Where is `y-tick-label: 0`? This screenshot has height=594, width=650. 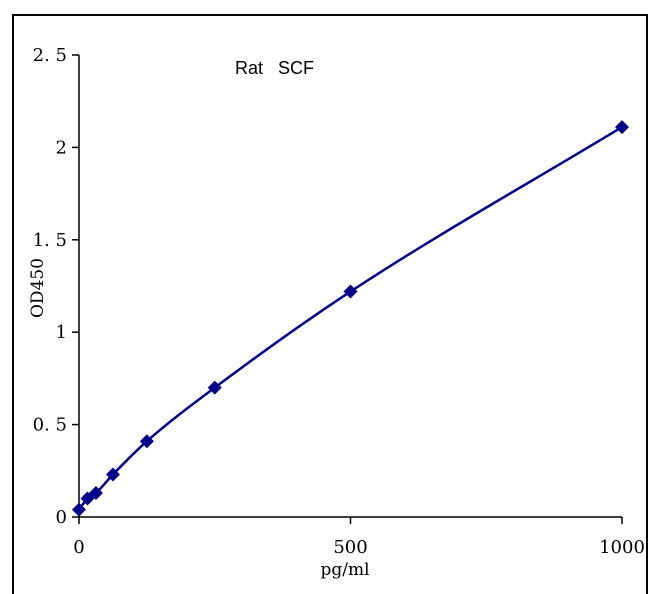
y-tick-label: 0 is located at coordinates (61, 517).